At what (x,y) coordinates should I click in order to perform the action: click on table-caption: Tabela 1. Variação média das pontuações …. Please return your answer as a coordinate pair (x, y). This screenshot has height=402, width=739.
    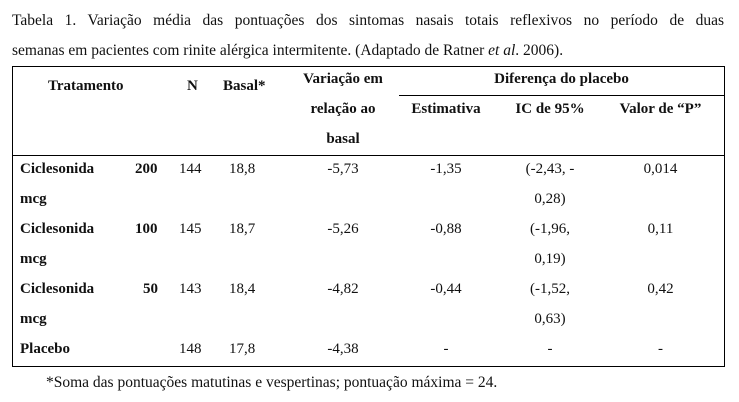
    Looking at the image, I should click on (368, 36).